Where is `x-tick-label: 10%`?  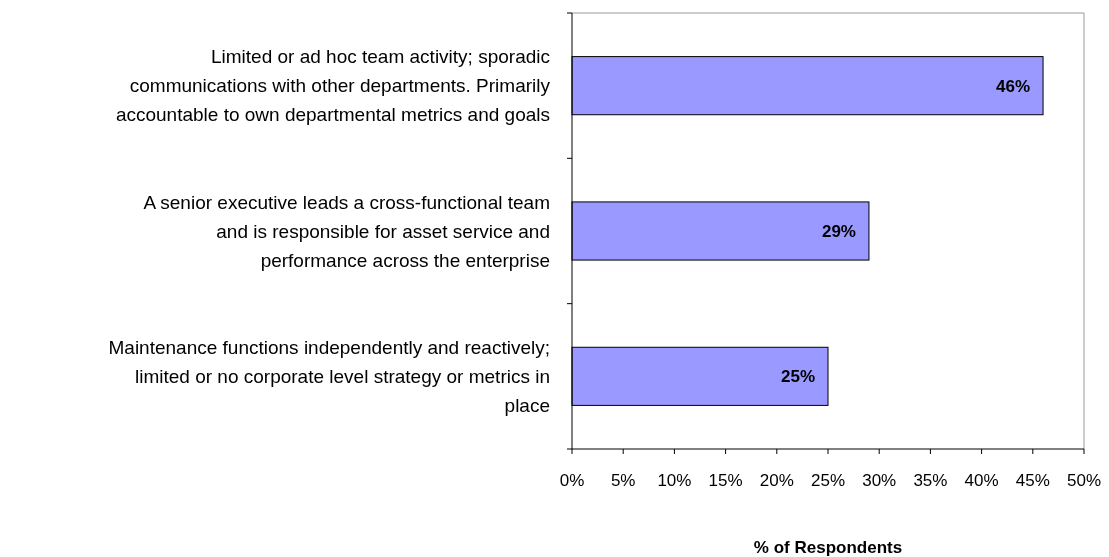 x-tick-label: 10% is located at coordinates (674, 480).